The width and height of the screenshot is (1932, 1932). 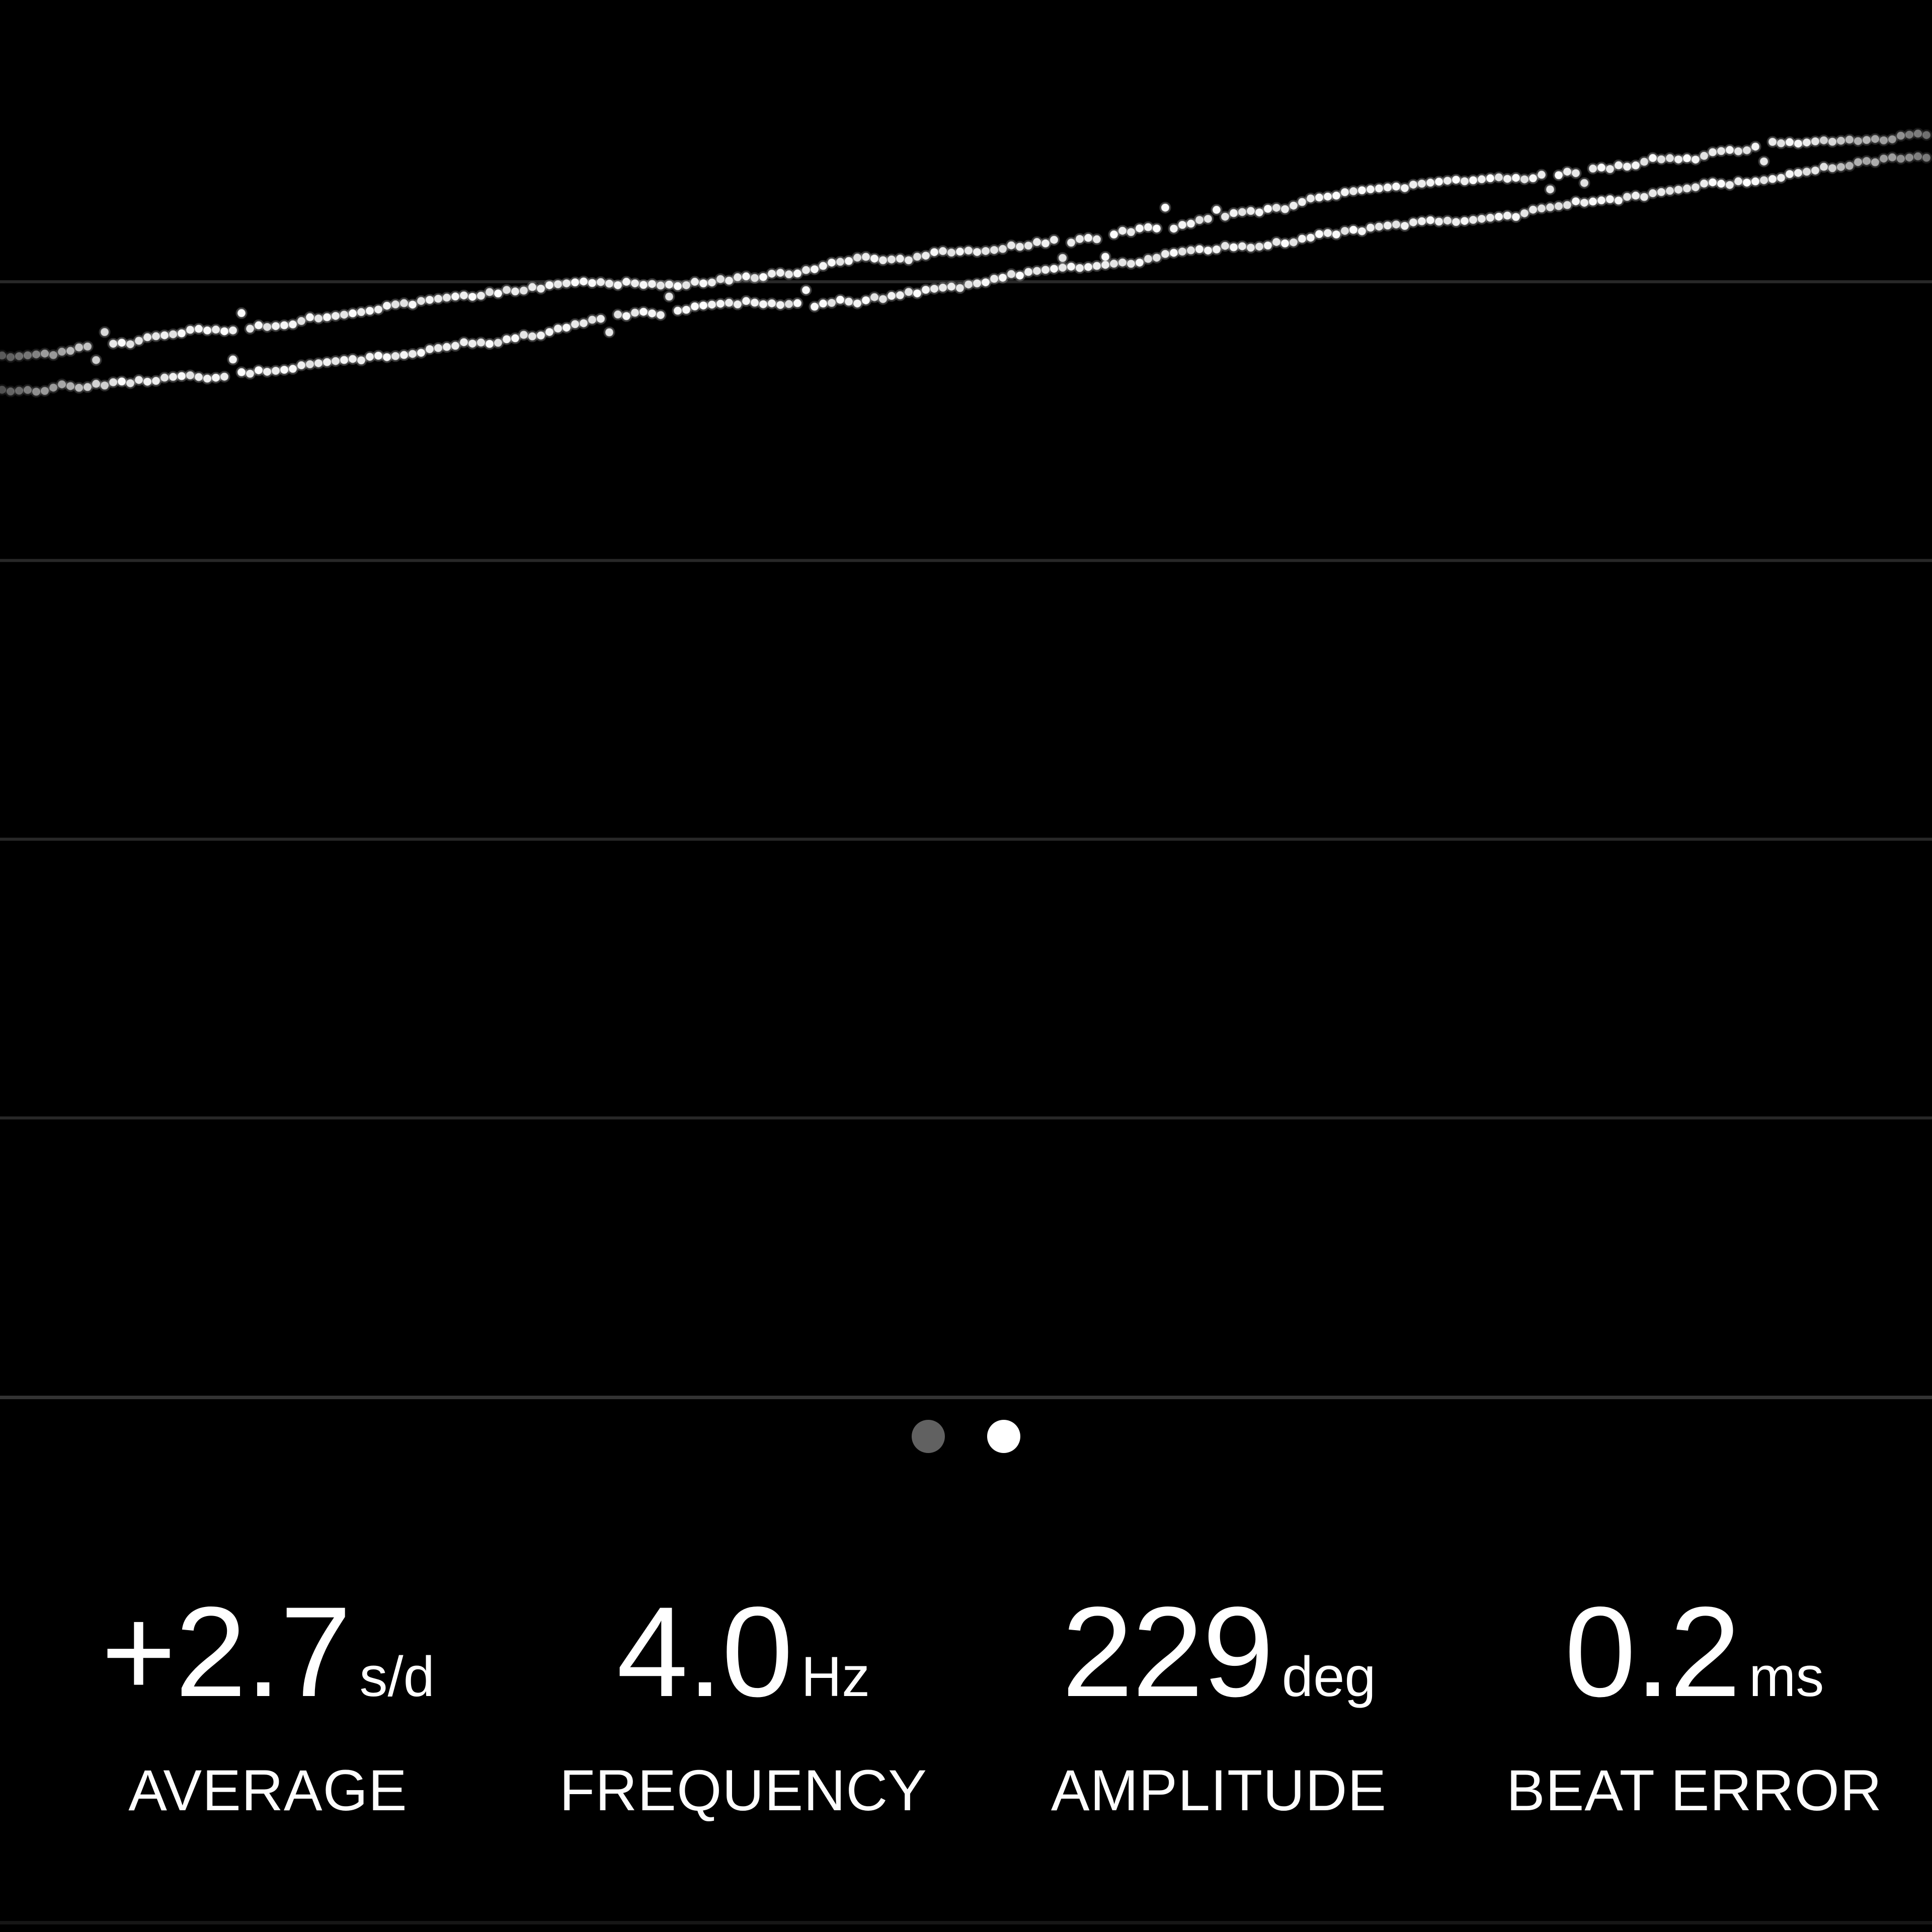 I want to click on average-value-row: +2.7 s/d, so click(x=268, y=1673).